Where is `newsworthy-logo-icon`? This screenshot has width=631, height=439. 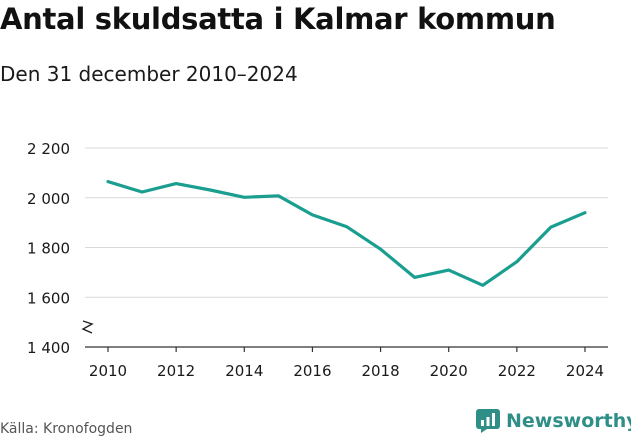 newsworthy-logo-icon is located at coordinates (488, 421).